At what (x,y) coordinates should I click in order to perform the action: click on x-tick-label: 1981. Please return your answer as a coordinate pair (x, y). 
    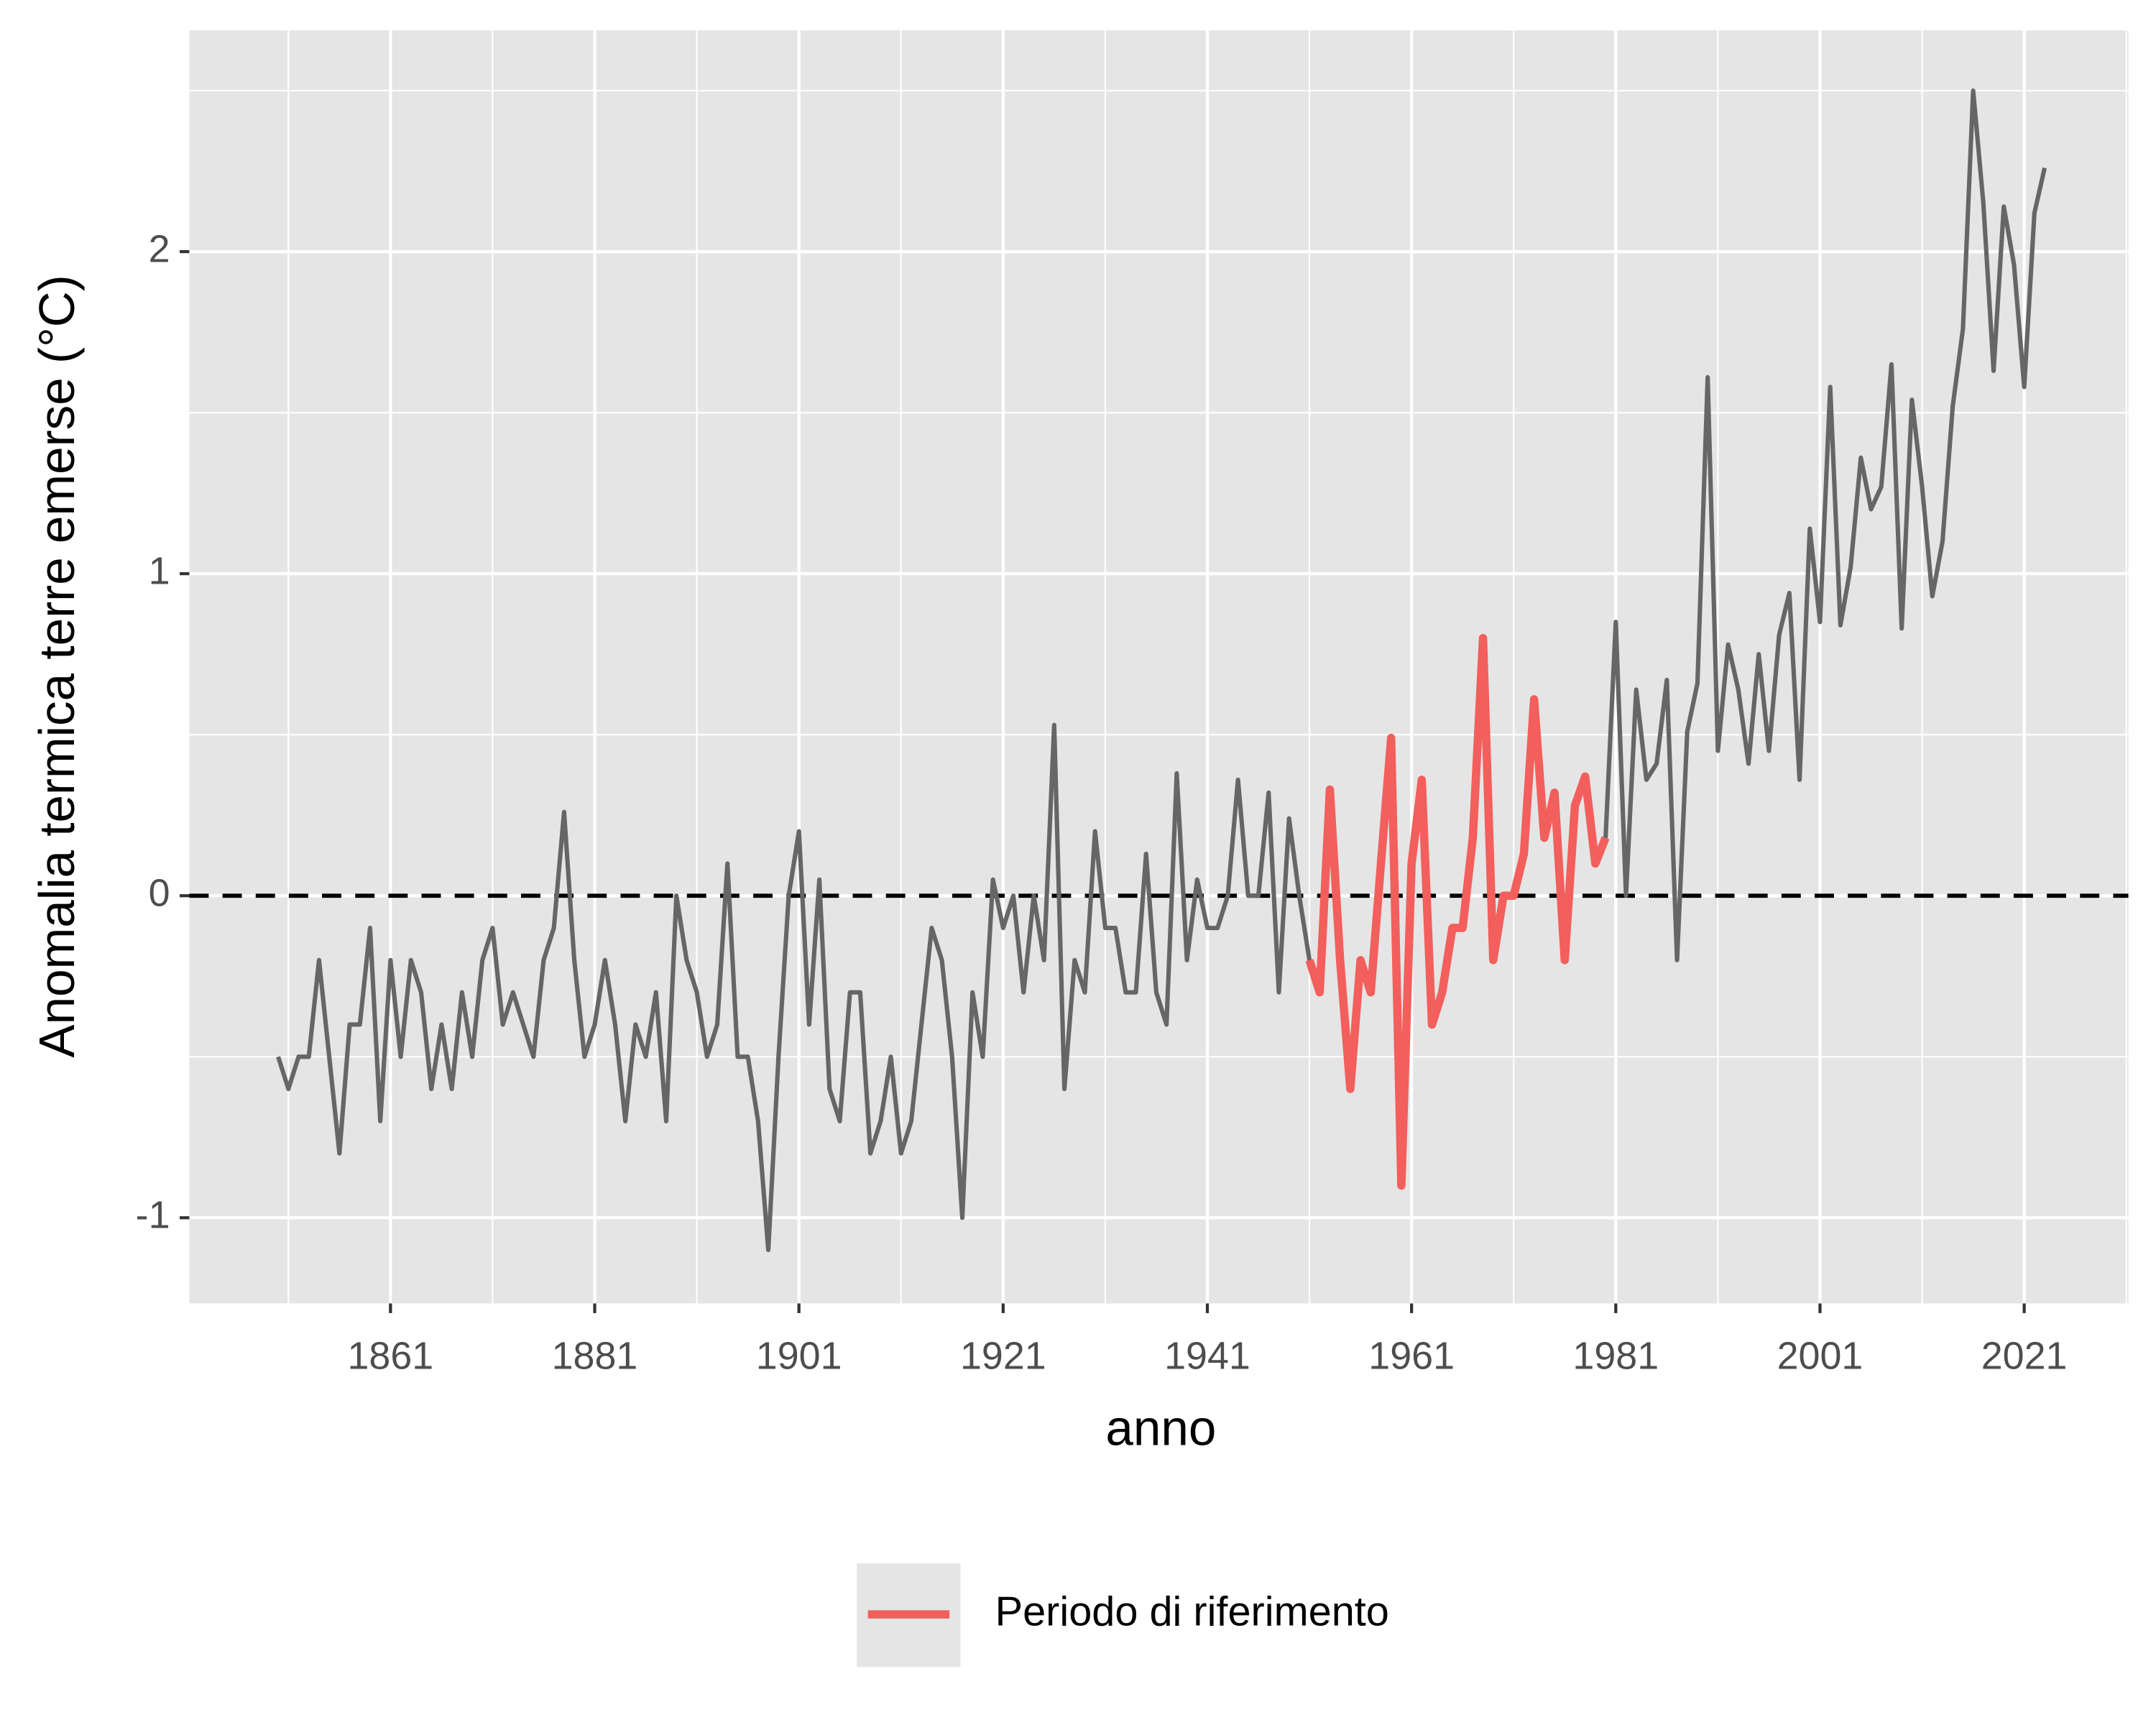
    Looking at the image, I should click on (1615, 1356).